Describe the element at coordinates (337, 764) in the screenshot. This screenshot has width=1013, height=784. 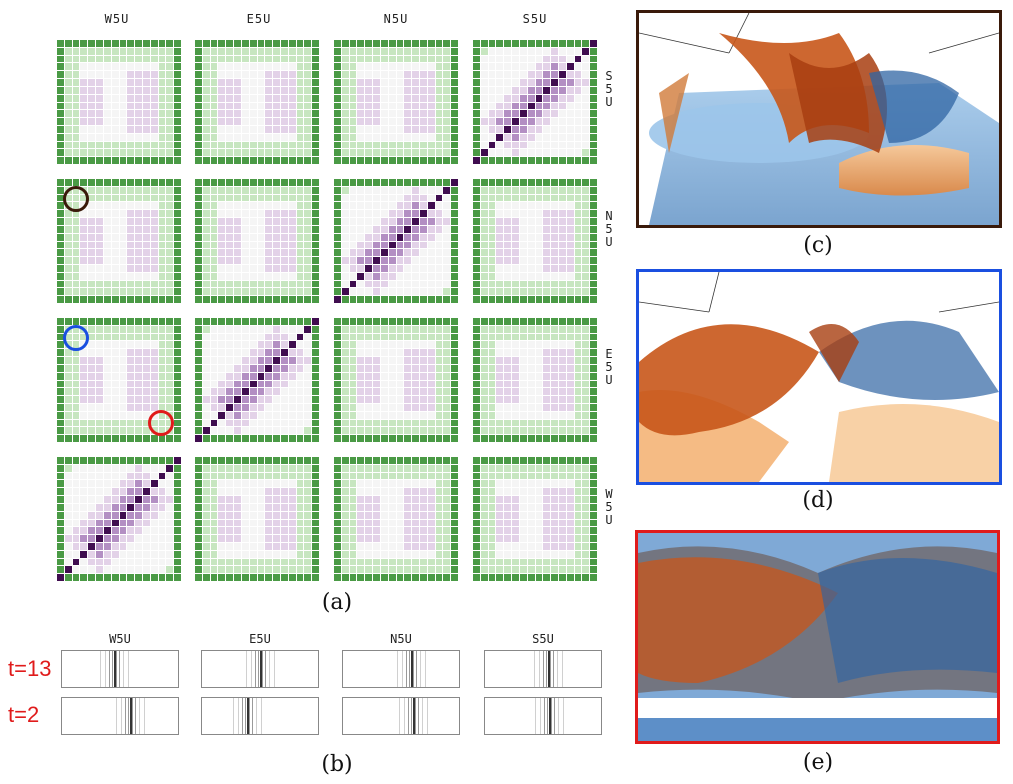
I see `caption-b: (b)` at that location.